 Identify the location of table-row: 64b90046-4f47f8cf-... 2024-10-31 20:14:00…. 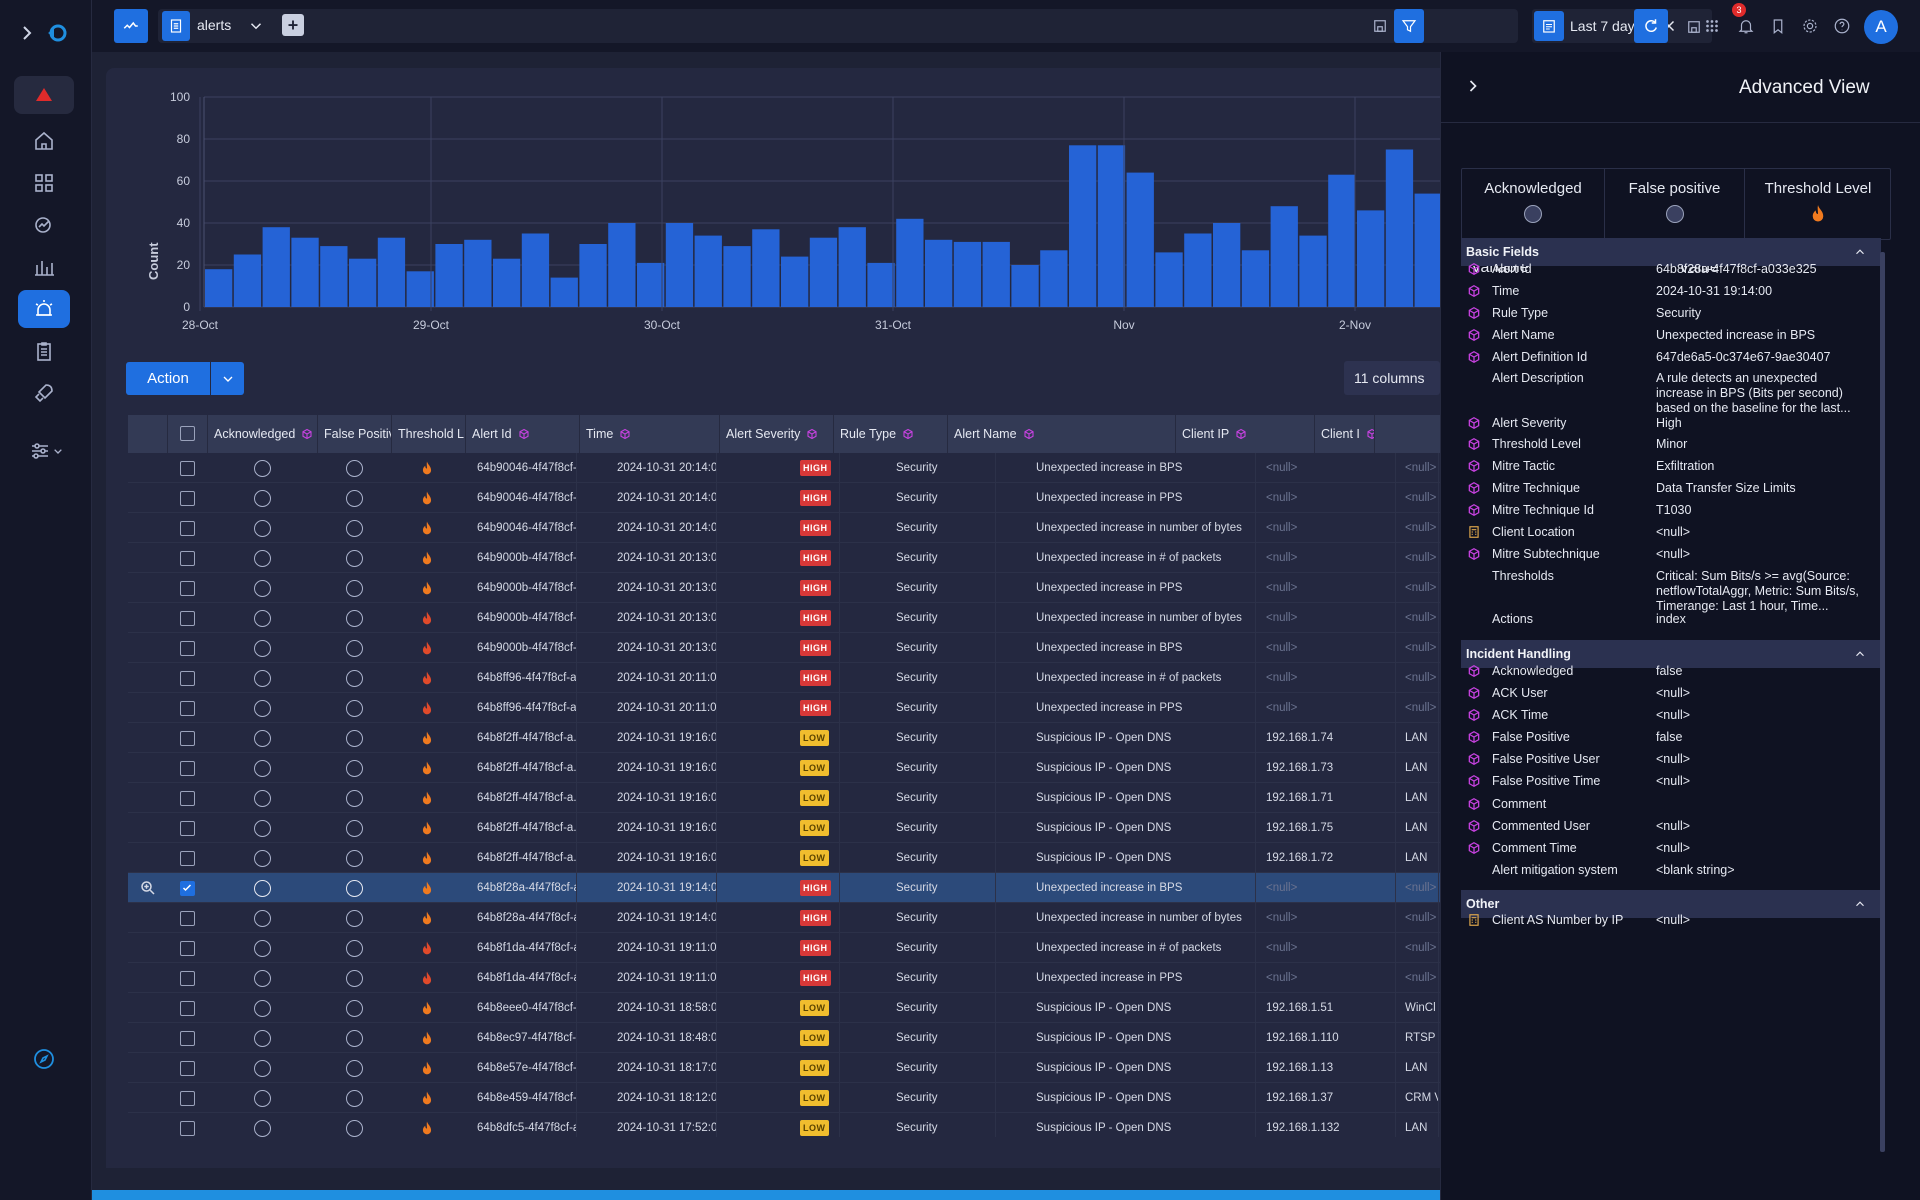
(784, 528).